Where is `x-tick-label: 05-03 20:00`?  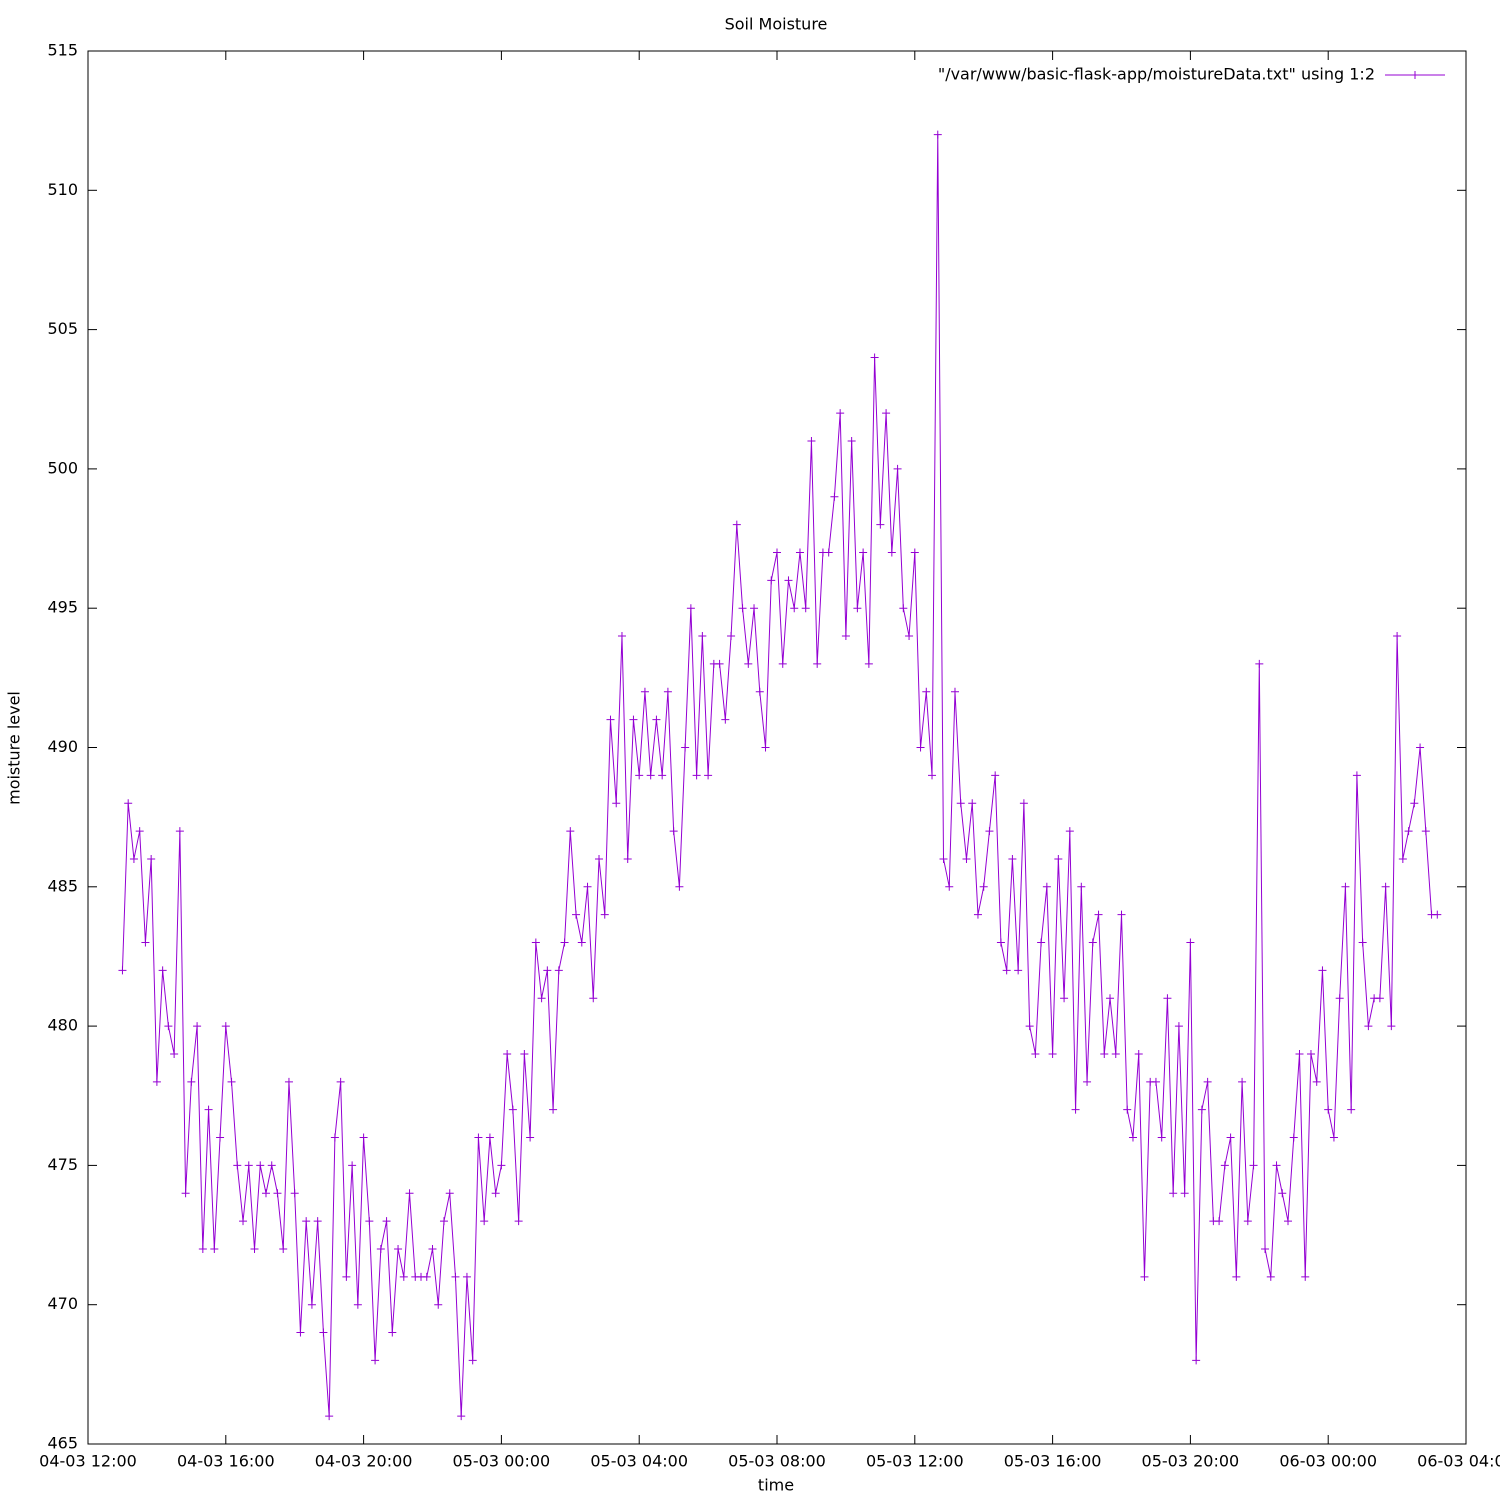 x-tick-label: 05-03 20:00 is located at coordinates (1191, 1461).